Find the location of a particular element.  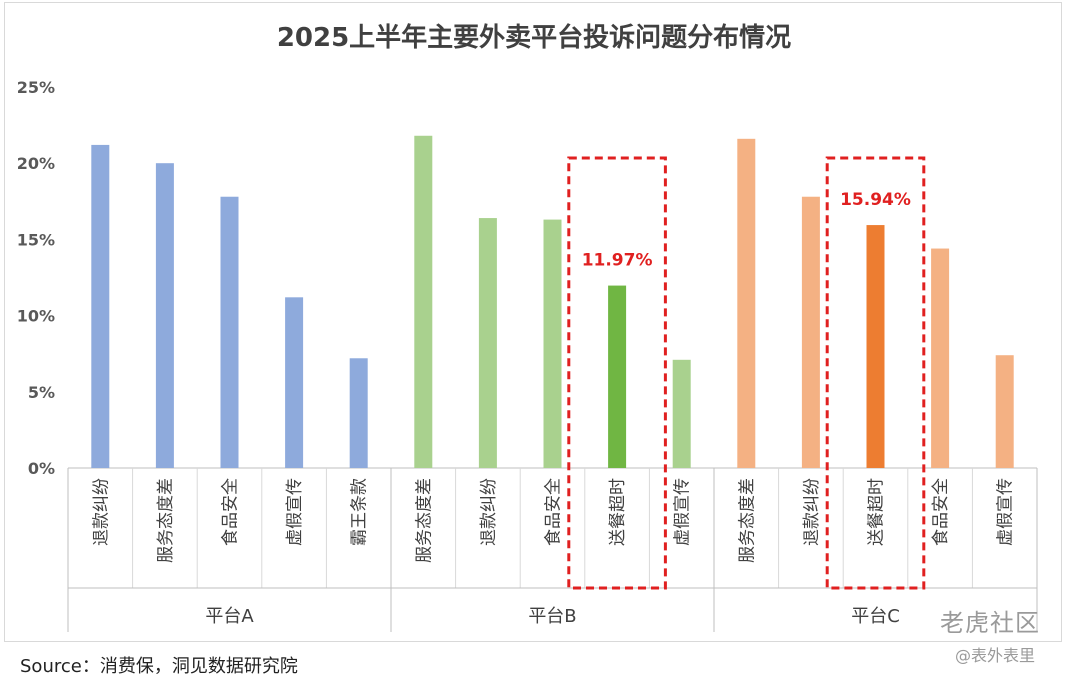

y-tick-label: 0% is located at coordinates (41, 468).